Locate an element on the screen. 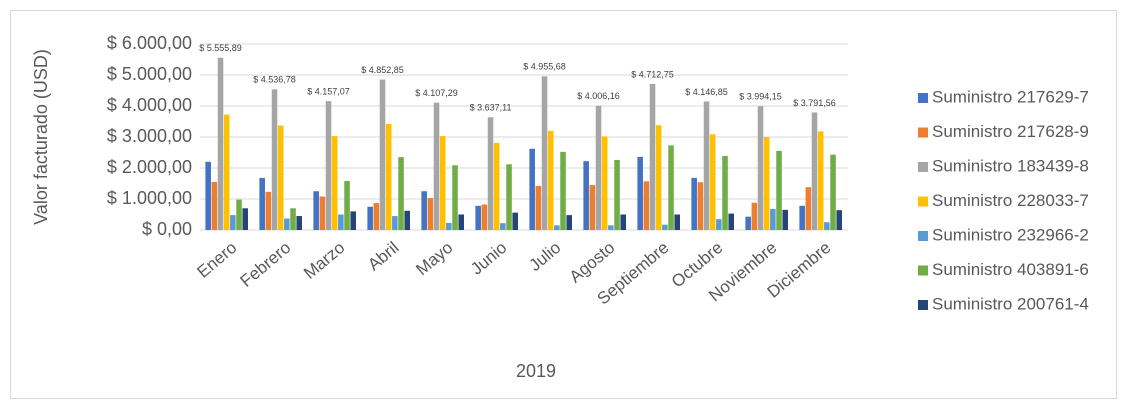 This screenshot has width=1128, height=410. legend-label: Suministro 228033-7 is located at coordinates (1010, 200).